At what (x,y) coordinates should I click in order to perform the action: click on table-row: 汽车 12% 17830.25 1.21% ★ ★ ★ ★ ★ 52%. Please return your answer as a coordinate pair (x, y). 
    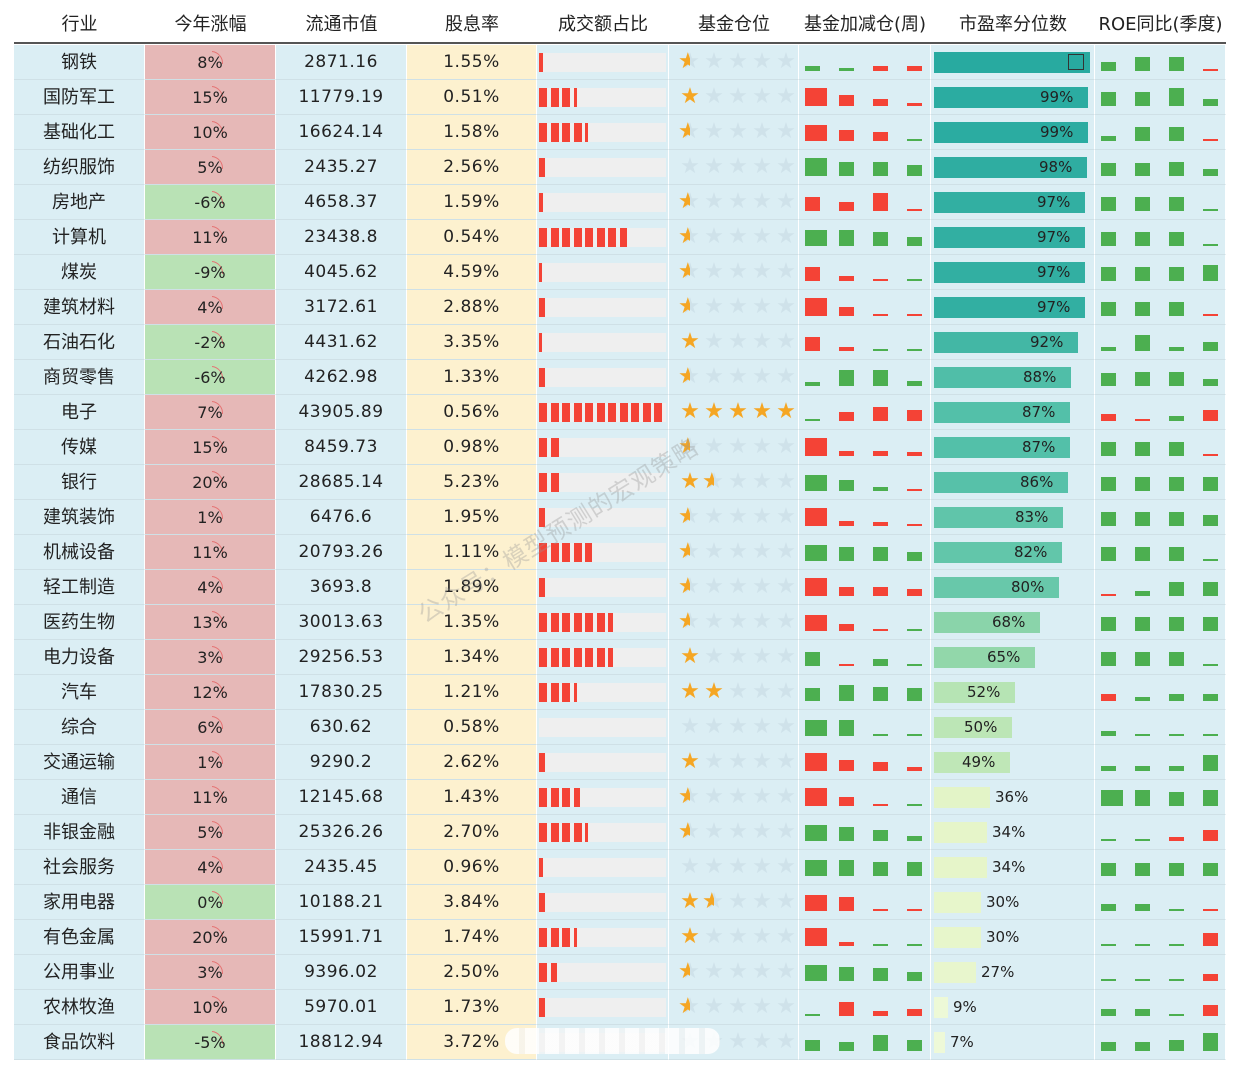
    Looking at the image, I should click on (620, 692).